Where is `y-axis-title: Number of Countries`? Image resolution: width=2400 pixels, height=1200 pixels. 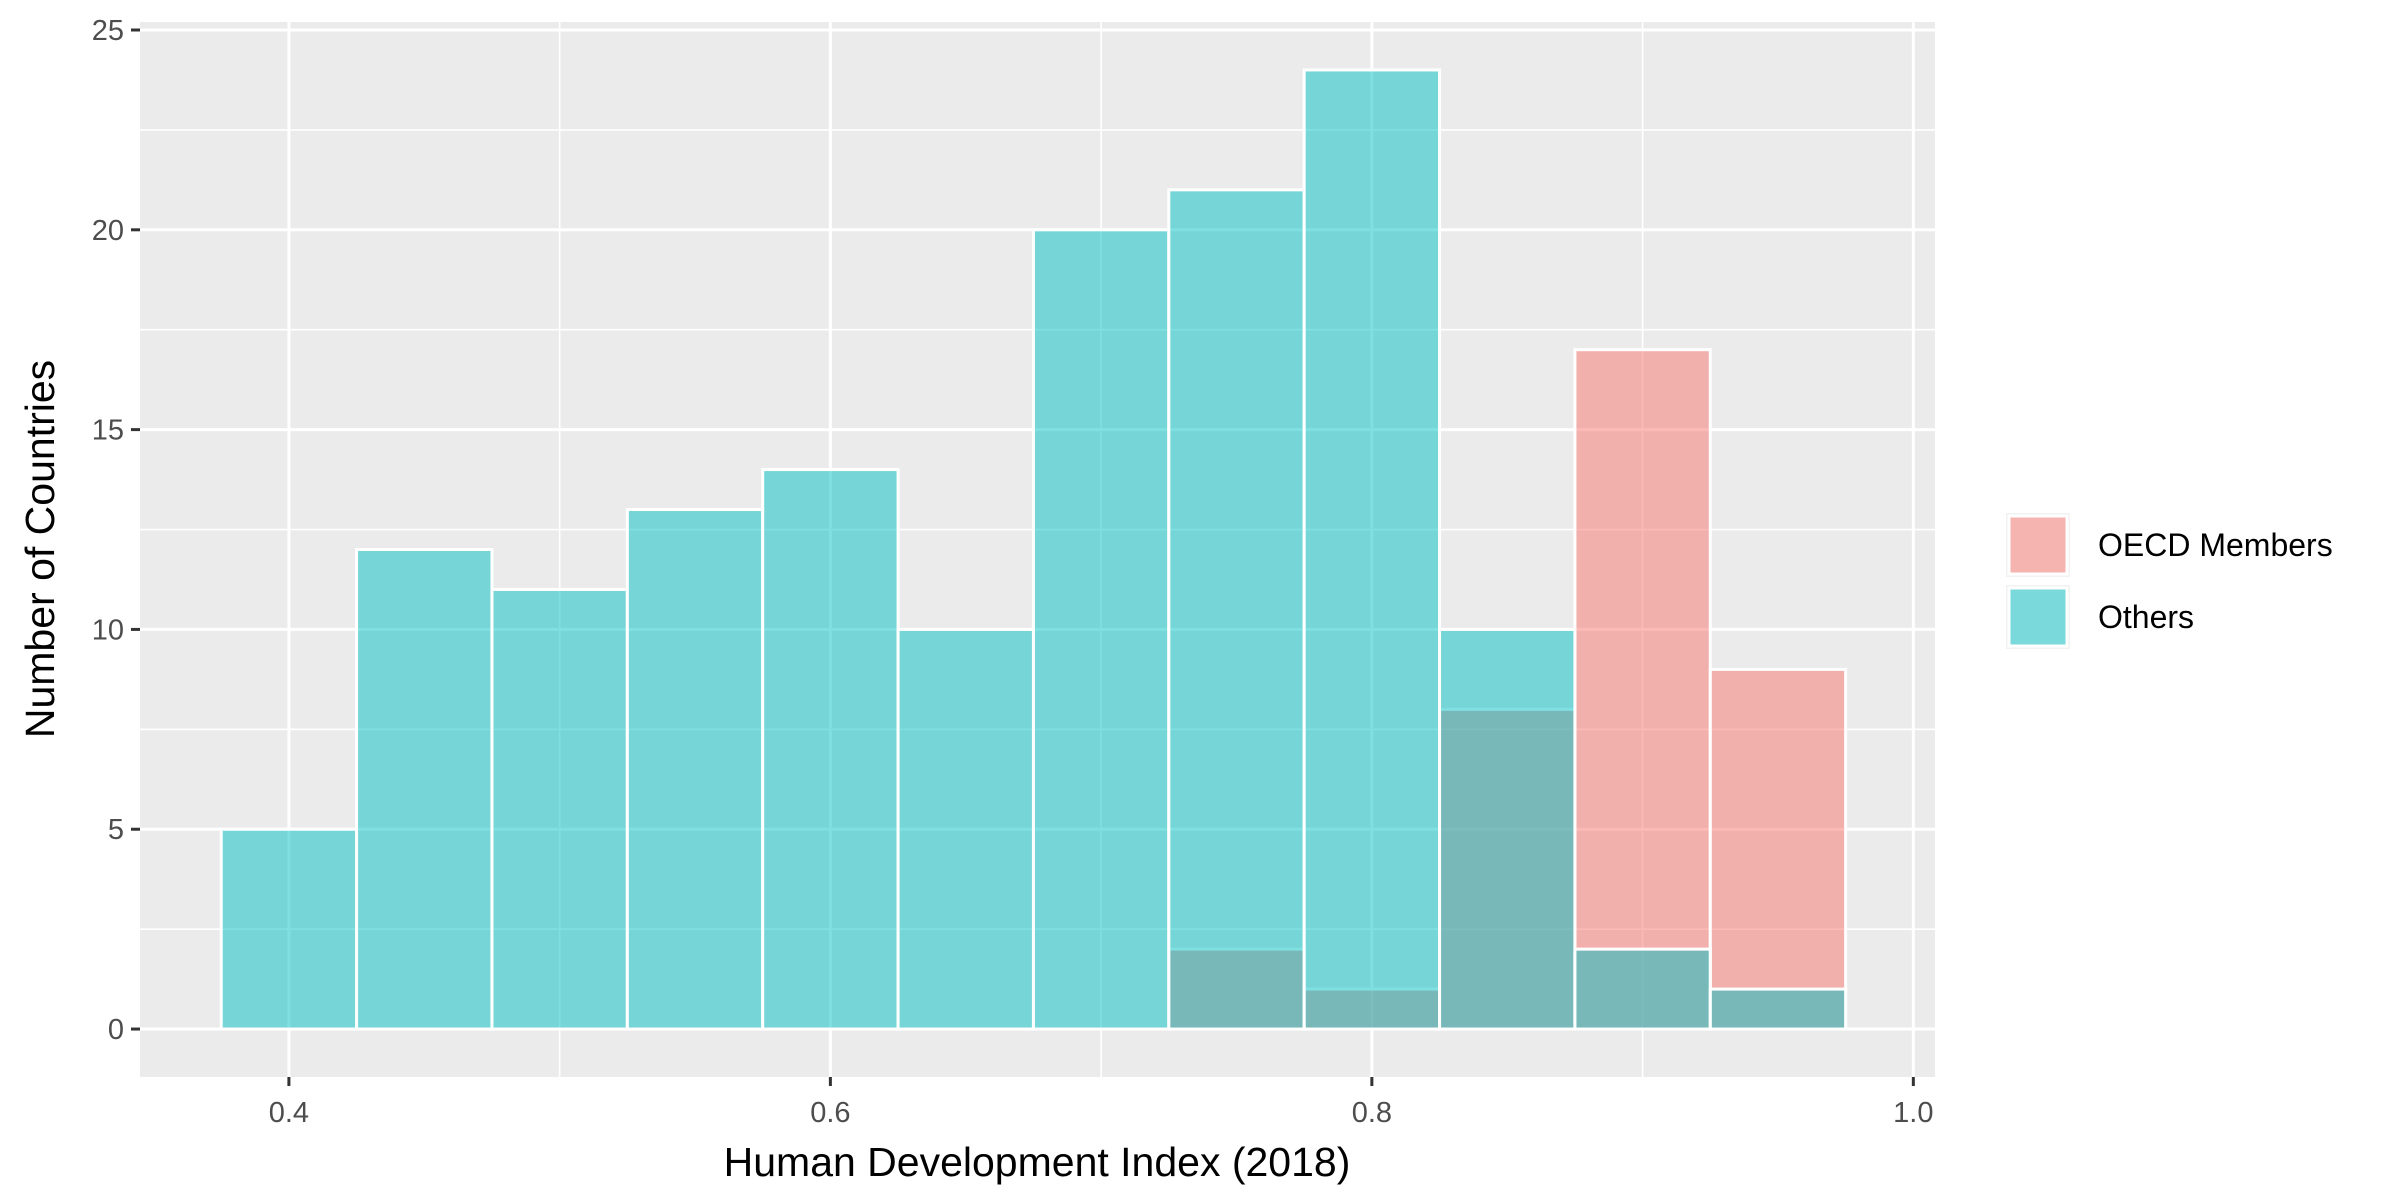 y-axis-title: Number of Countries is located at coordinates (40, 549).